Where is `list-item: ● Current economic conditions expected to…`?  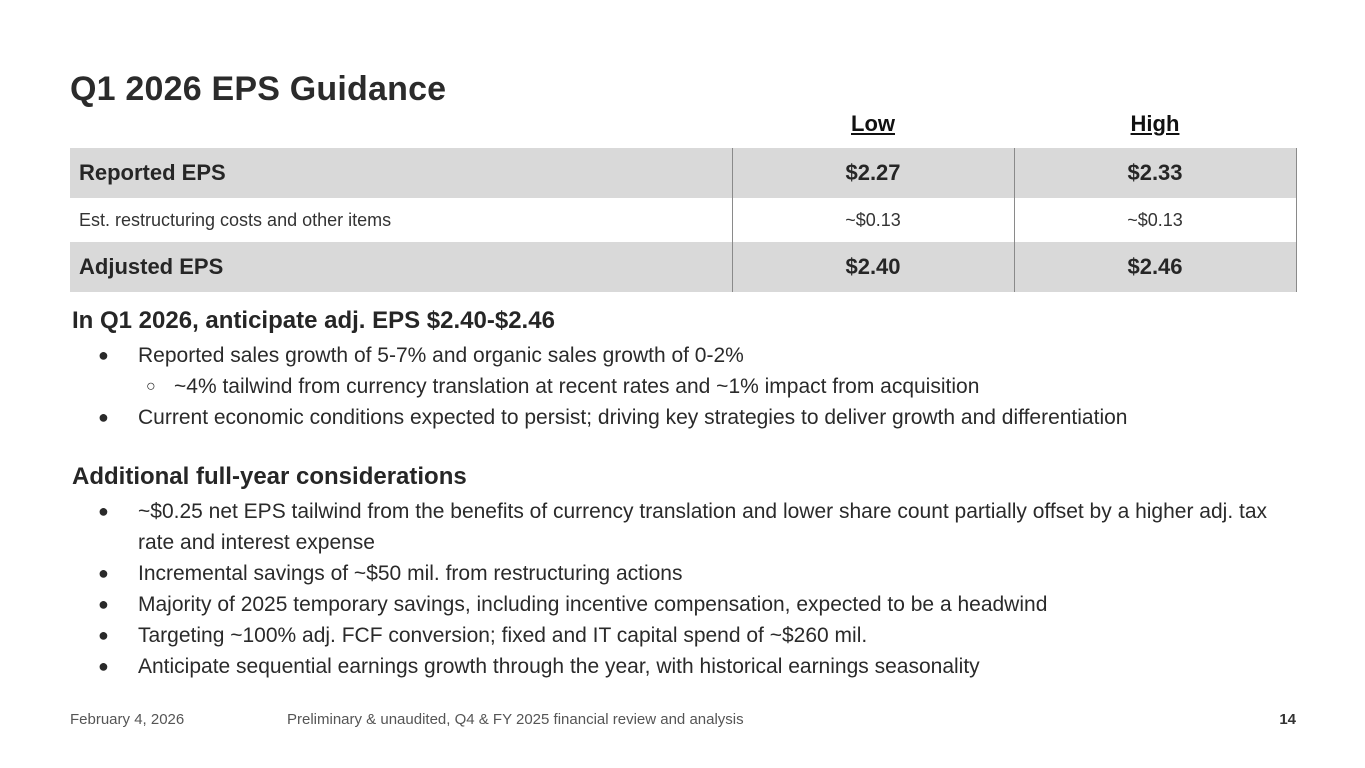 list-item: ● Current economic conditions expected to… is located at coordinates (598, 417).